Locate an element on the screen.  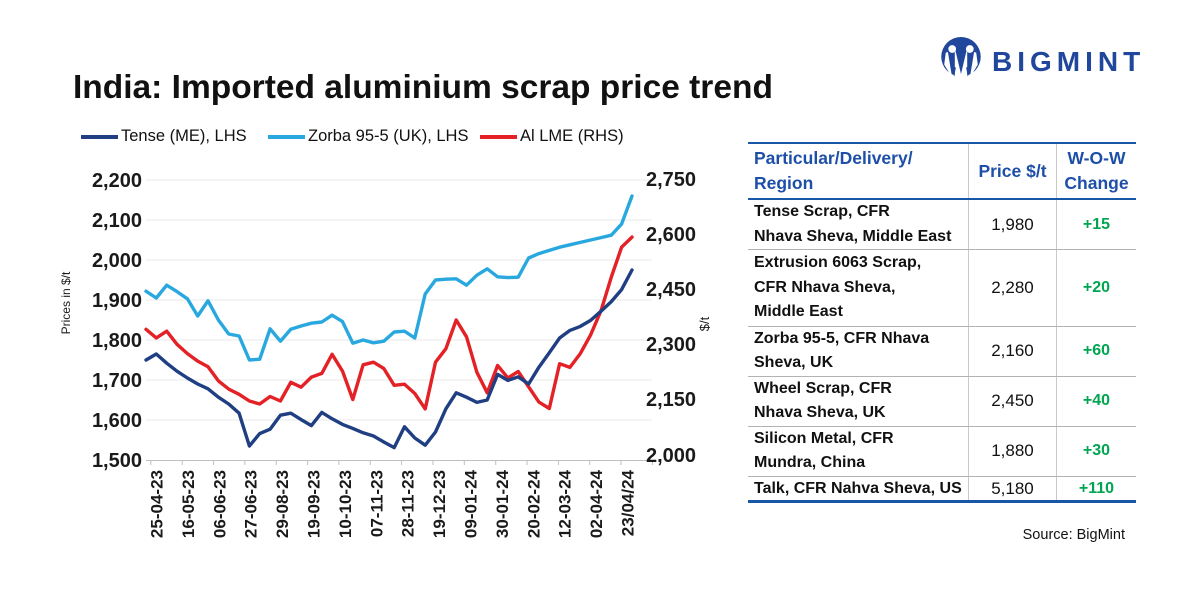
svg-text: 09-01-24 is located at coordinates (471, 503).